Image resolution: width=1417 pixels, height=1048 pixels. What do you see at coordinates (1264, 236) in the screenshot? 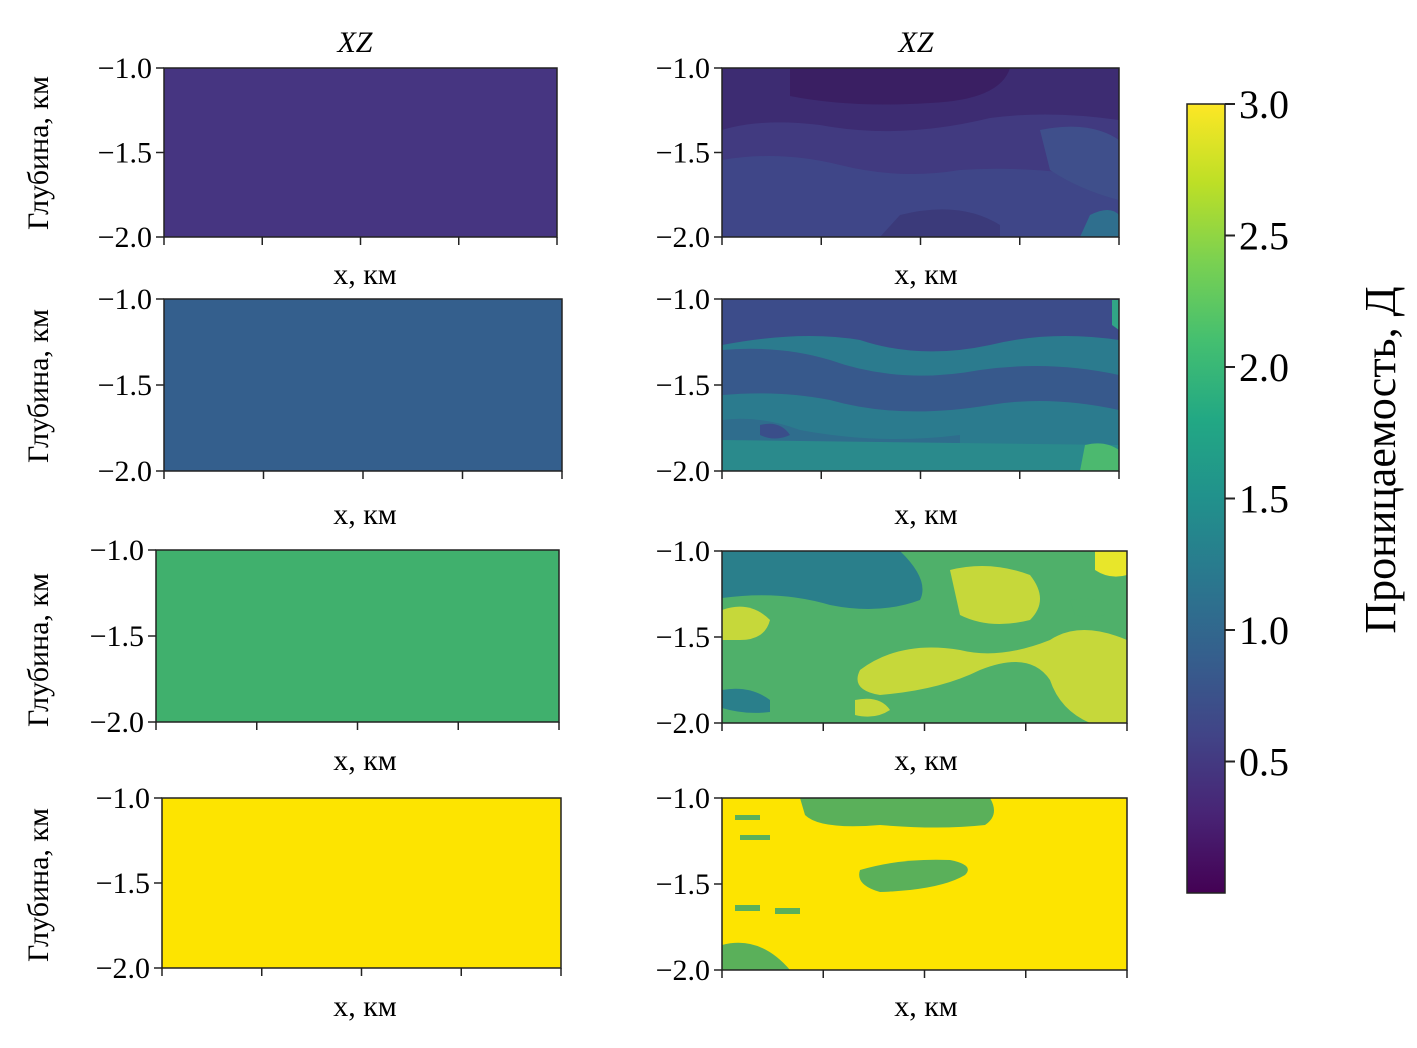
I see `colorbar-tick-label: 2.5` at bounding box center [1264, 236].